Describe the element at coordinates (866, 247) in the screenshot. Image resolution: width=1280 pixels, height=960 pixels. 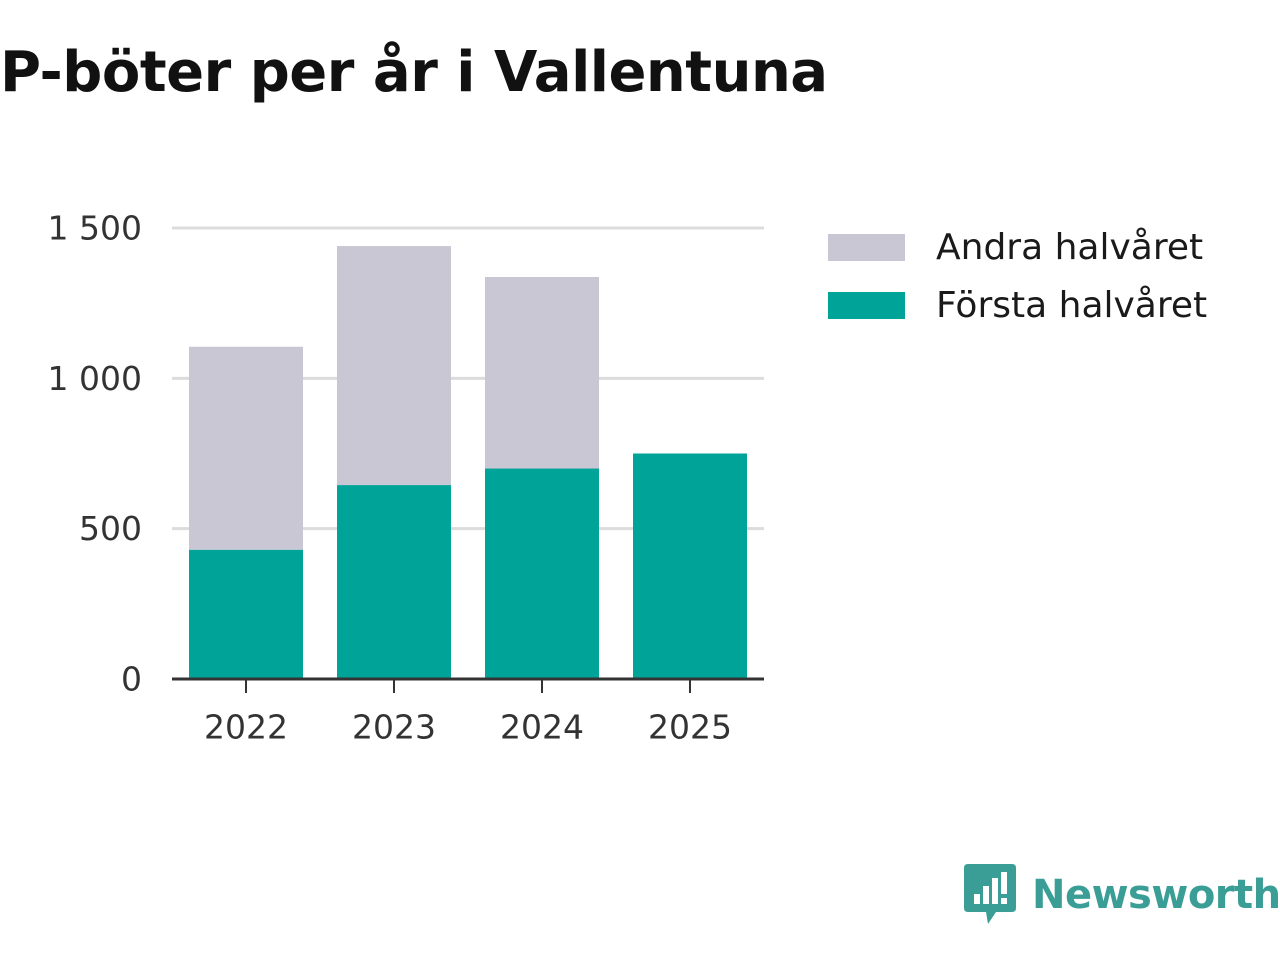
I see `legend-swatch-andra` at that location.